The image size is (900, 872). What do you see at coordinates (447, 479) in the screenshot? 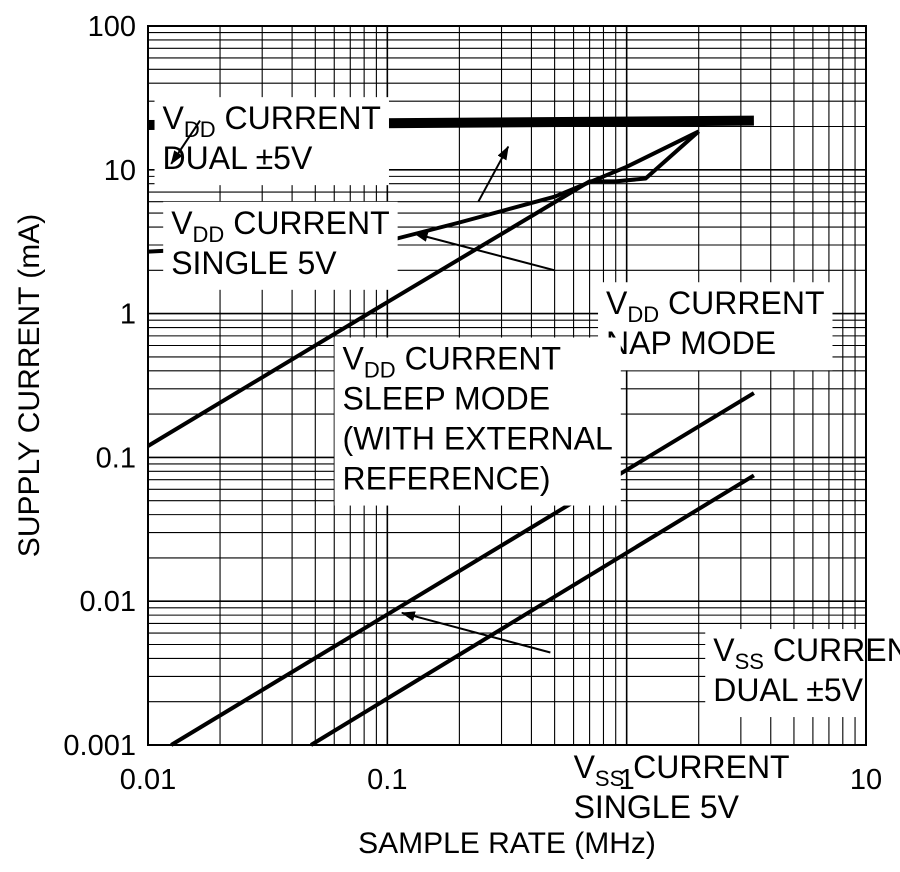
I see `annotation-line: REFERENCE)` at bounding box center [447, 479].